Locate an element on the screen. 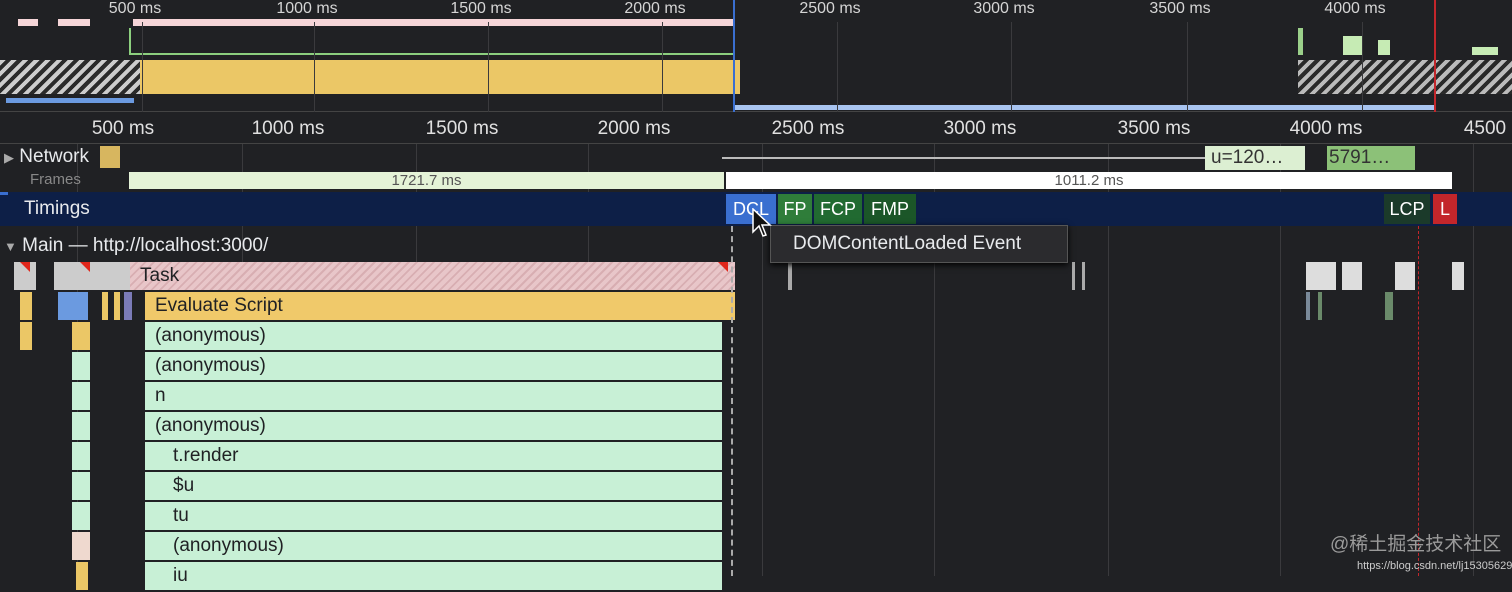 This screenshot has height=592, width=1512. evaluate-script-bar: Evaluate Script is located at coordinates (440, 307).